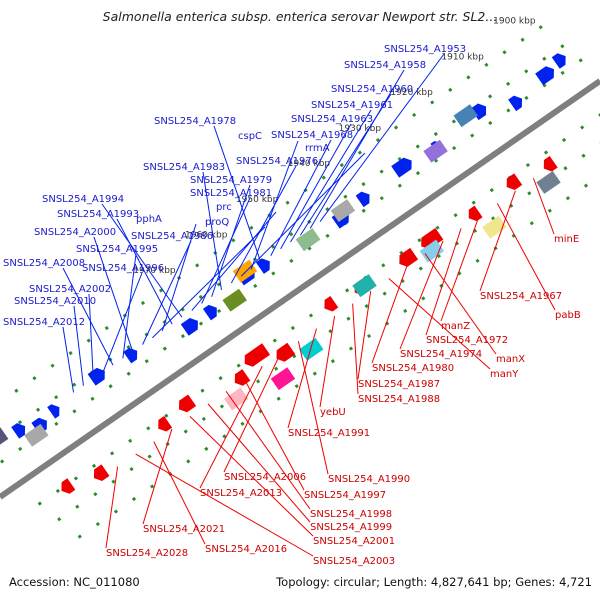 The image size is (600, 600). What do you see at coordinates (441, 354) in the screenshot?
I see `reverse-gene-label: SNSL254_A1974` at bounding box center [441, 354].